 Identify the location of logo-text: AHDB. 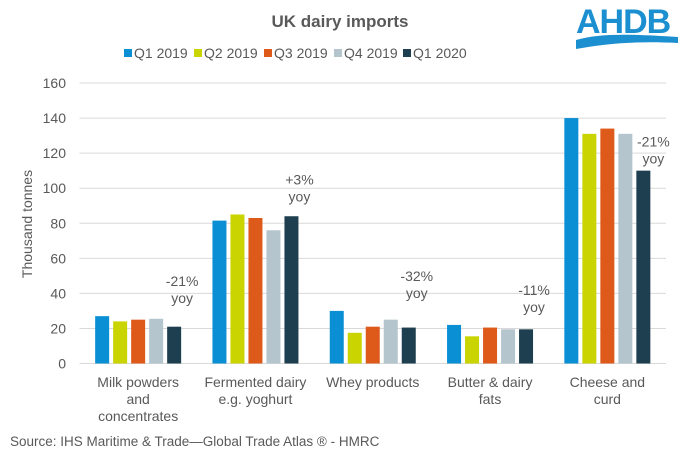
(623, 22).